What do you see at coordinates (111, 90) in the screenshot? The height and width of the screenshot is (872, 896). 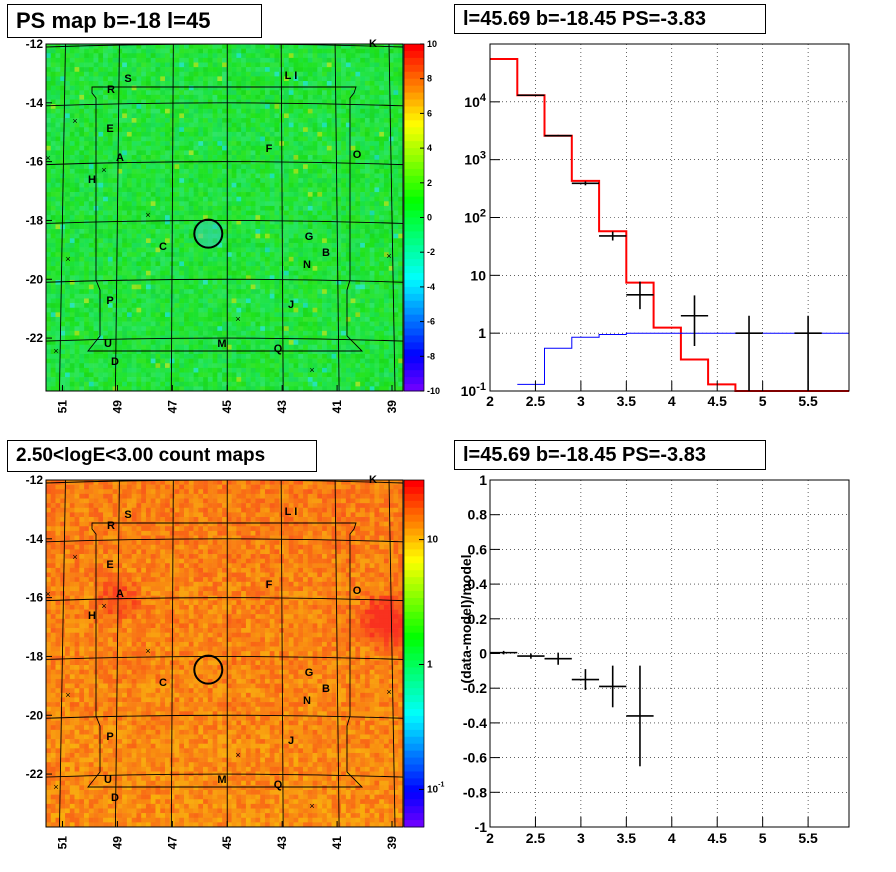 I see `source-label: R` at bounding box center [111, 90].